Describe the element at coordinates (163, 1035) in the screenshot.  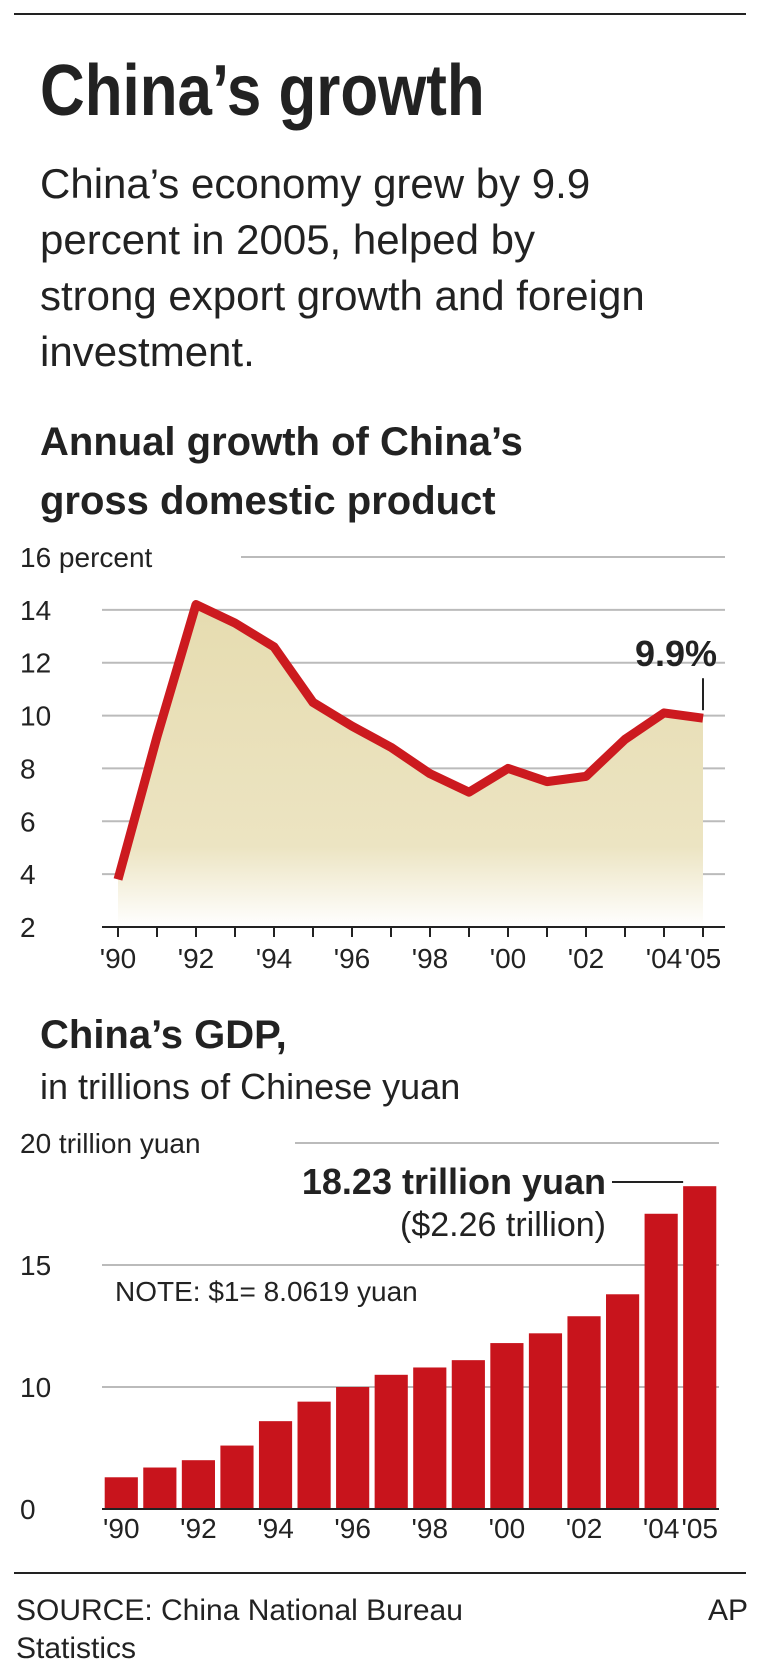
I see `chart-title: China’s GDP,` at that location.